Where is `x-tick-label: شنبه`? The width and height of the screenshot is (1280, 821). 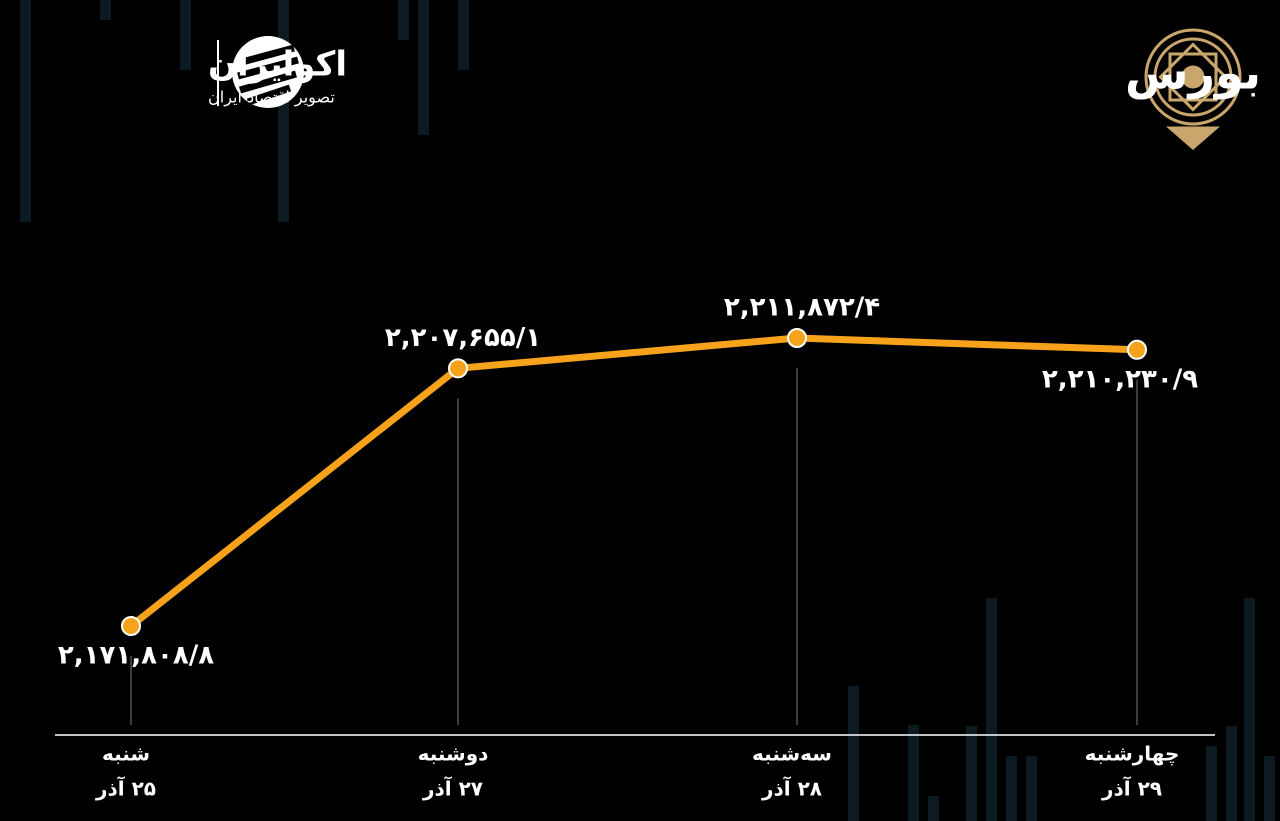
x-tick-label: شنبه is located at coordinates (126, 754).